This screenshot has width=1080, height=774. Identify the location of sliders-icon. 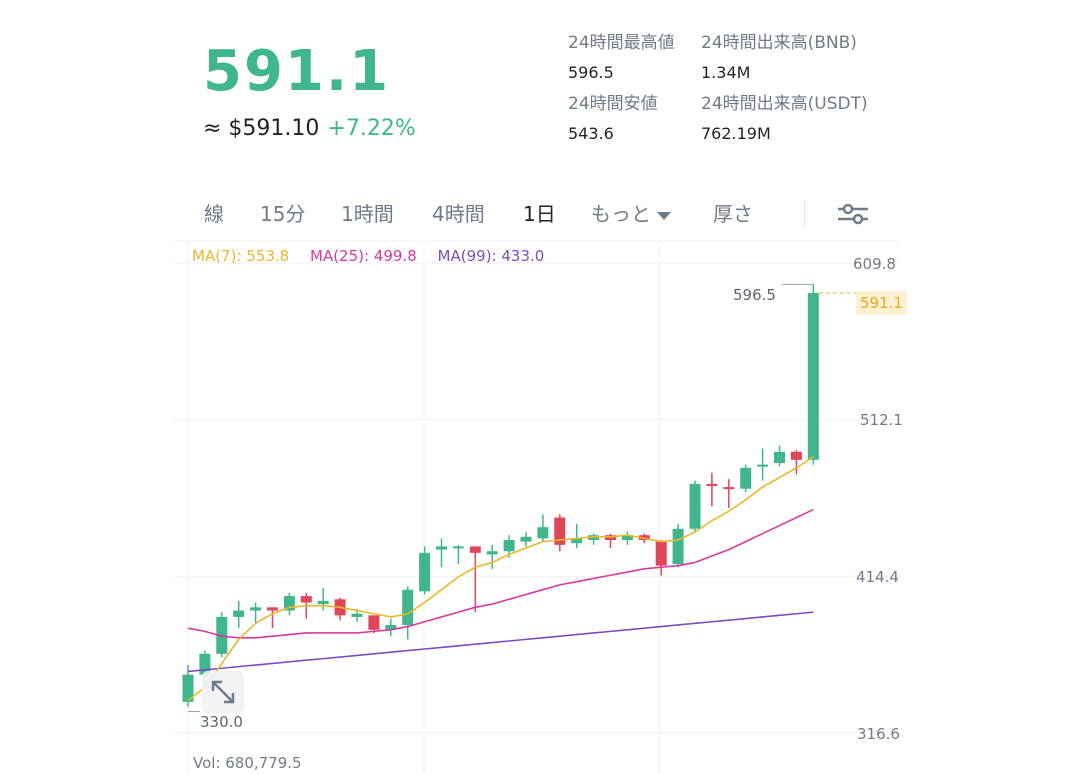
(853, 214).